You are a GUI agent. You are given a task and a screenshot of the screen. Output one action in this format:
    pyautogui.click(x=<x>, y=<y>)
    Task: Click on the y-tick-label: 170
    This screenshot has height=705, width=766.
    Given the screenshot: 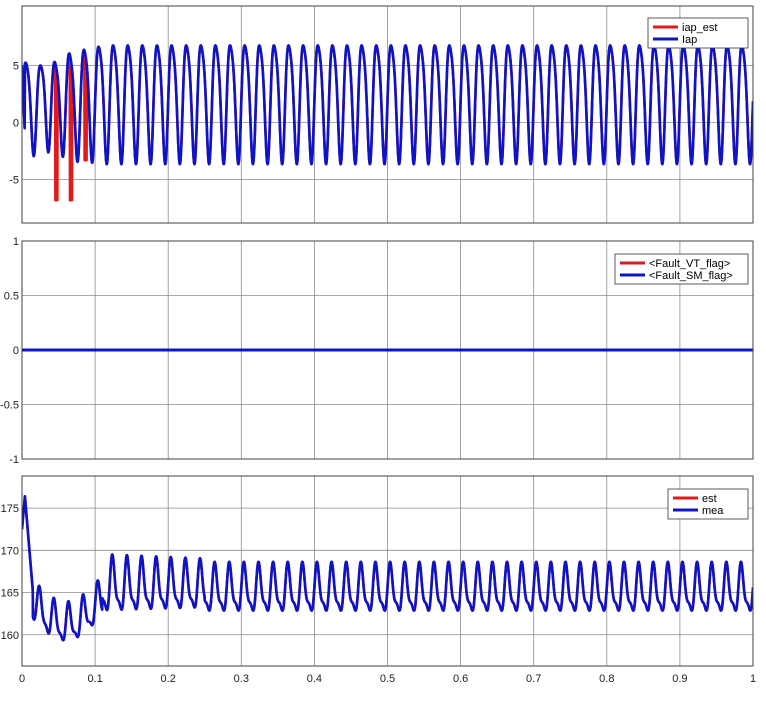 What is the action you would take?
    pyautogui.click(x=10, y=551)
    